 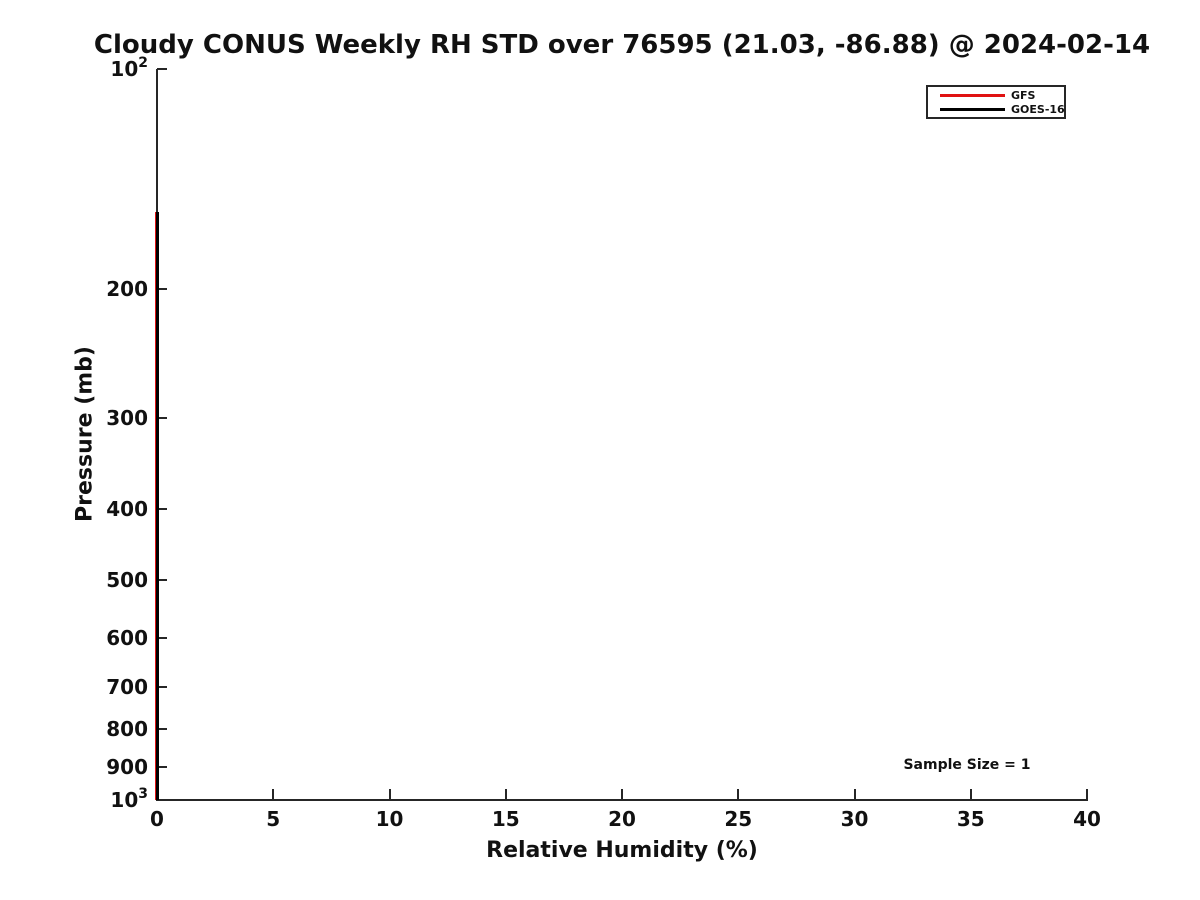 What do you see at coordinates (157, 506) in the screenshot?
I see `series-line-goes16` at bounding box center [157, 506].